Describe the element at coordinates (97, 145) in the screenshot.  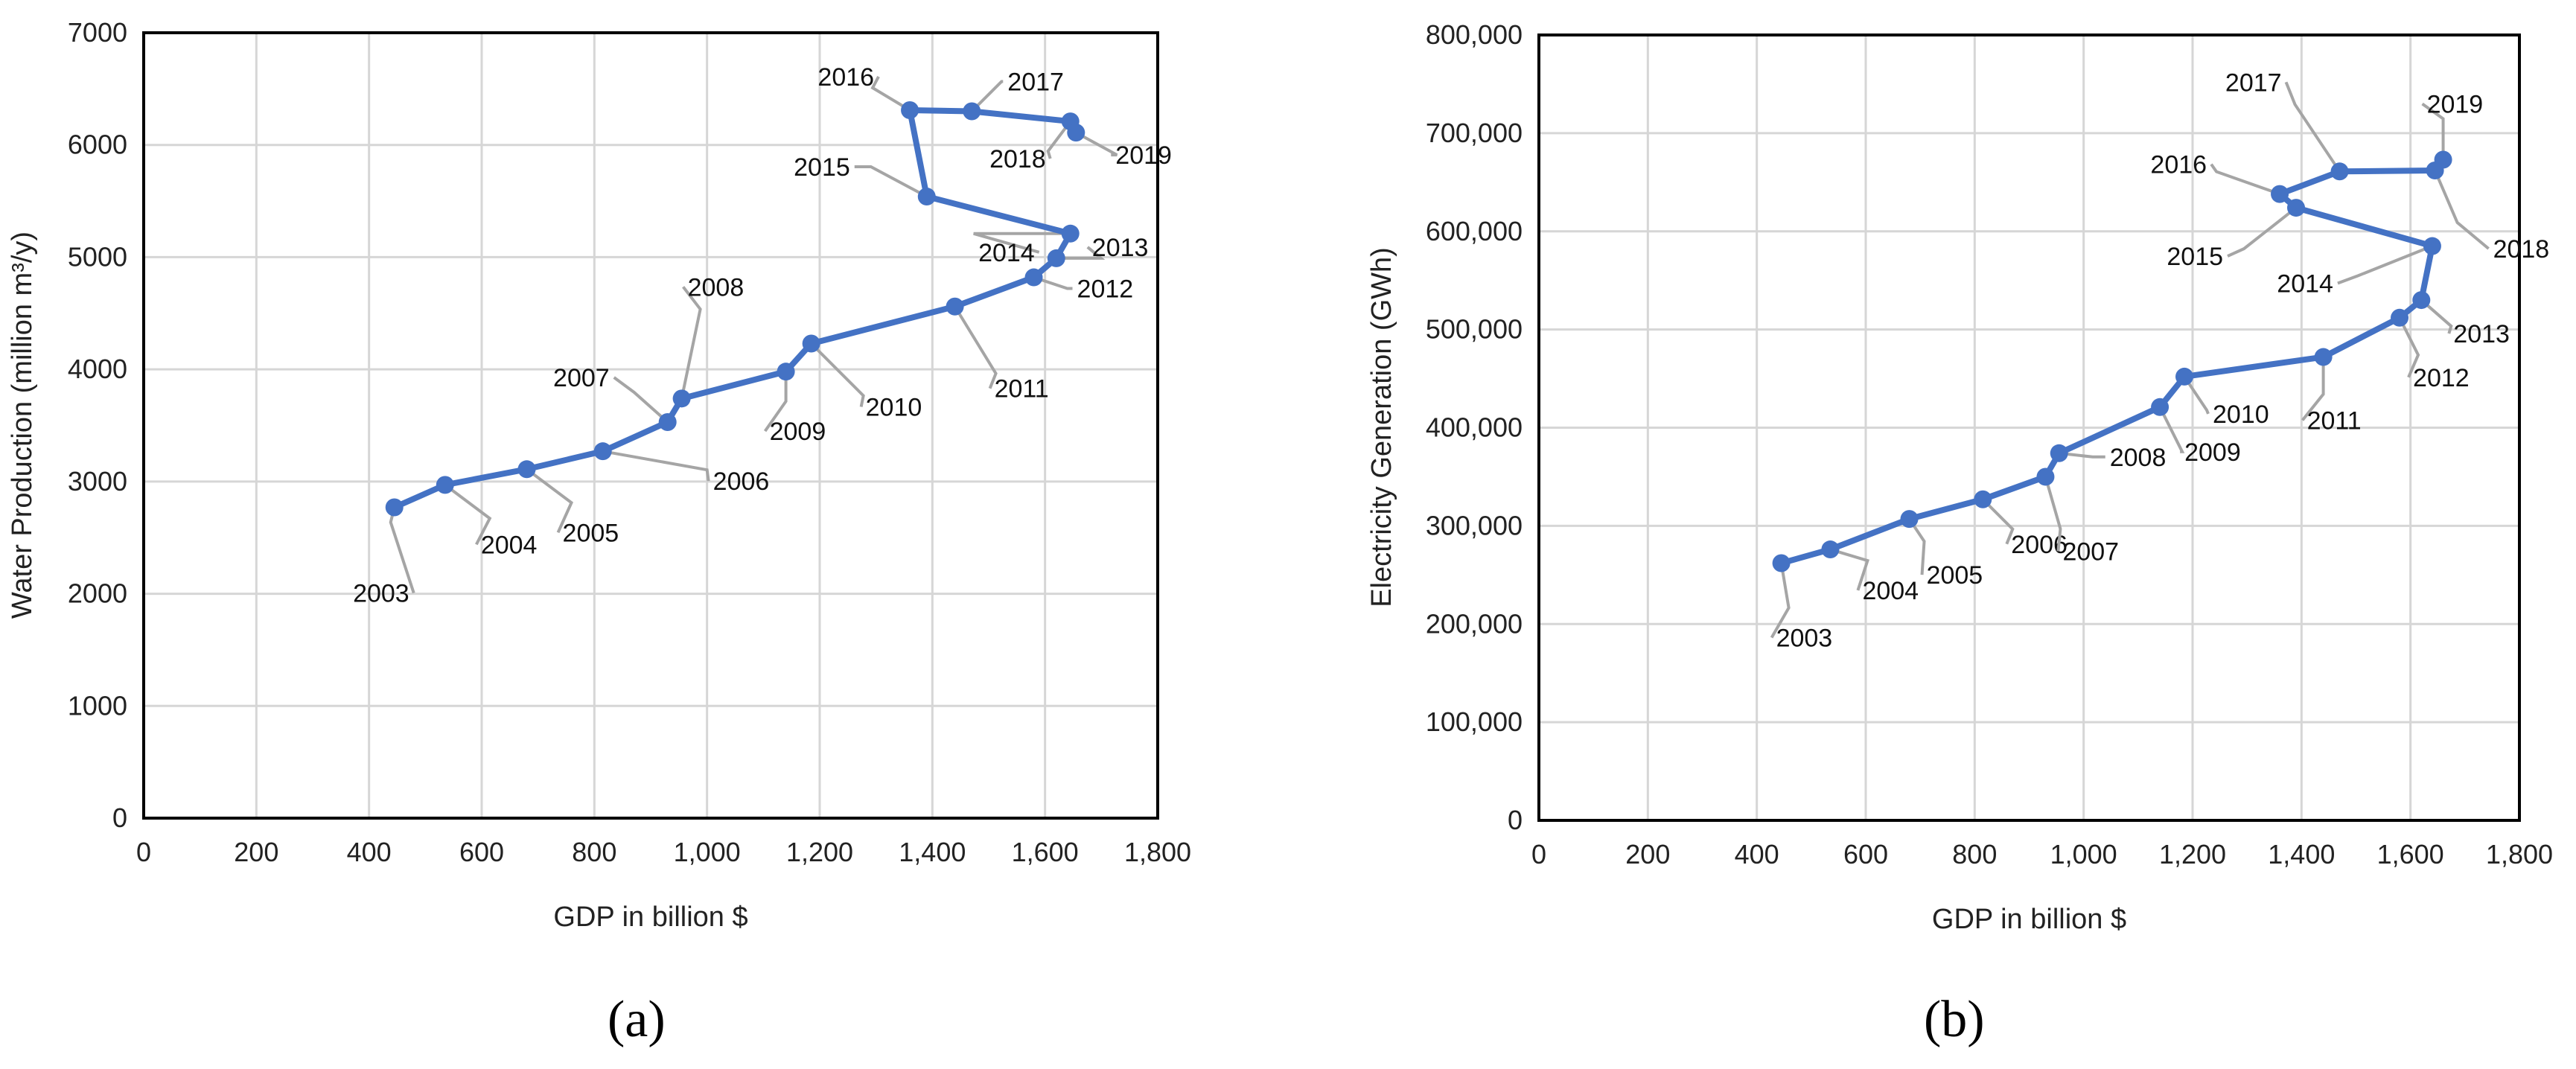
I see `y-tick-label: 6000` at that location.